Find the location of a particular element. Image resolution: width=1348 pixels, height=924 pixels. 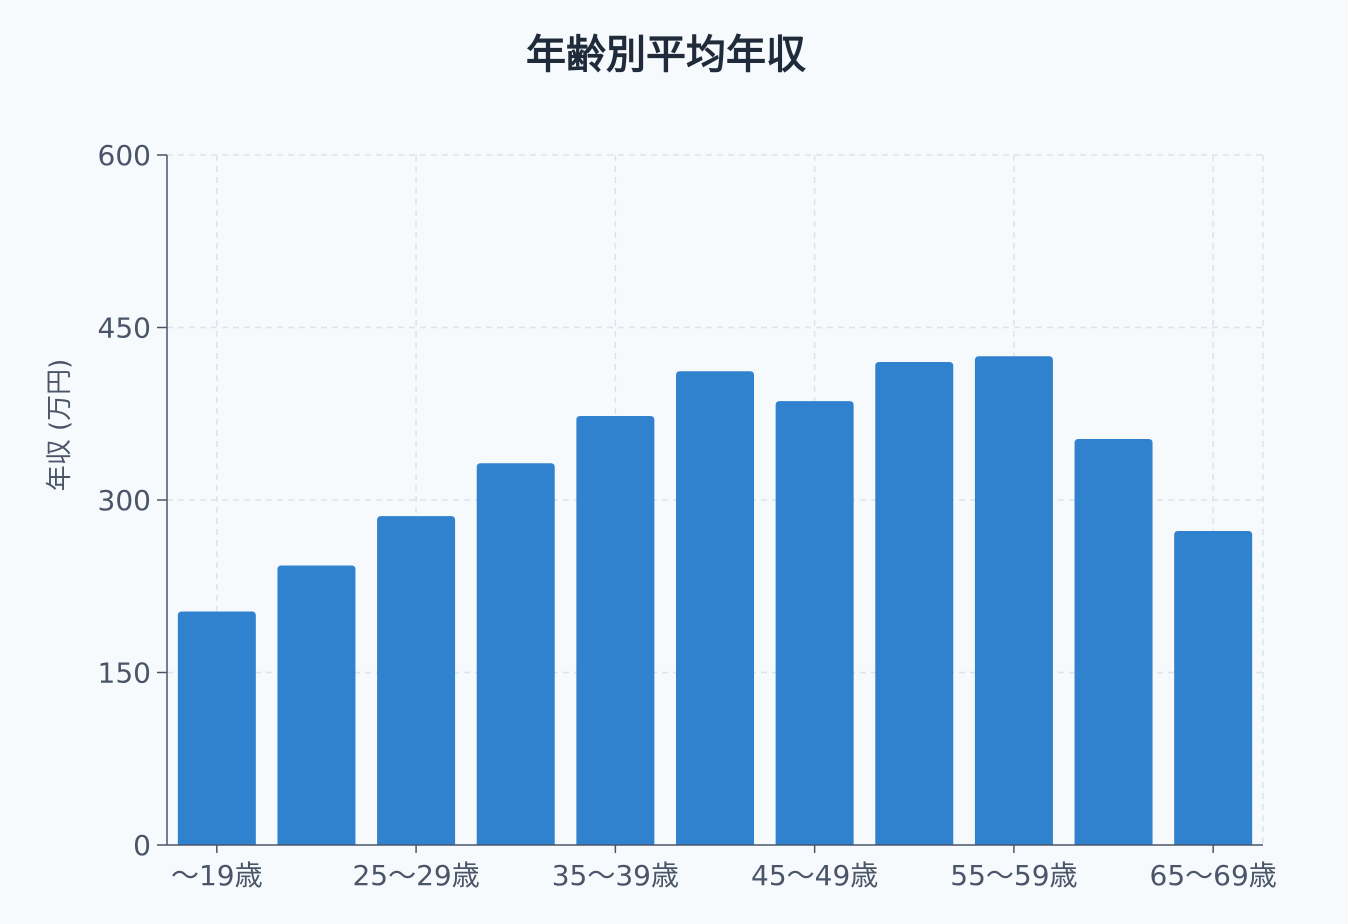

y-tick-labels: 0 150 300 450 600 is located at coordinates (124, 500).